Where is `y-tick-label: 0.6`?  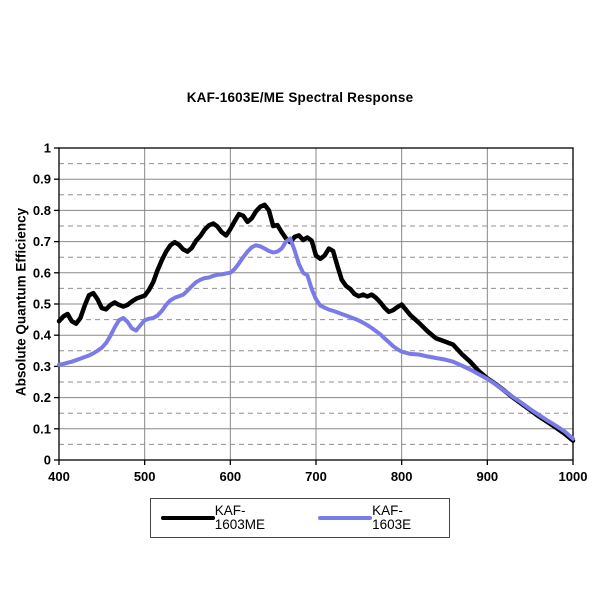
y-tick-label: 0.6 is located at coordinates (42, 272).